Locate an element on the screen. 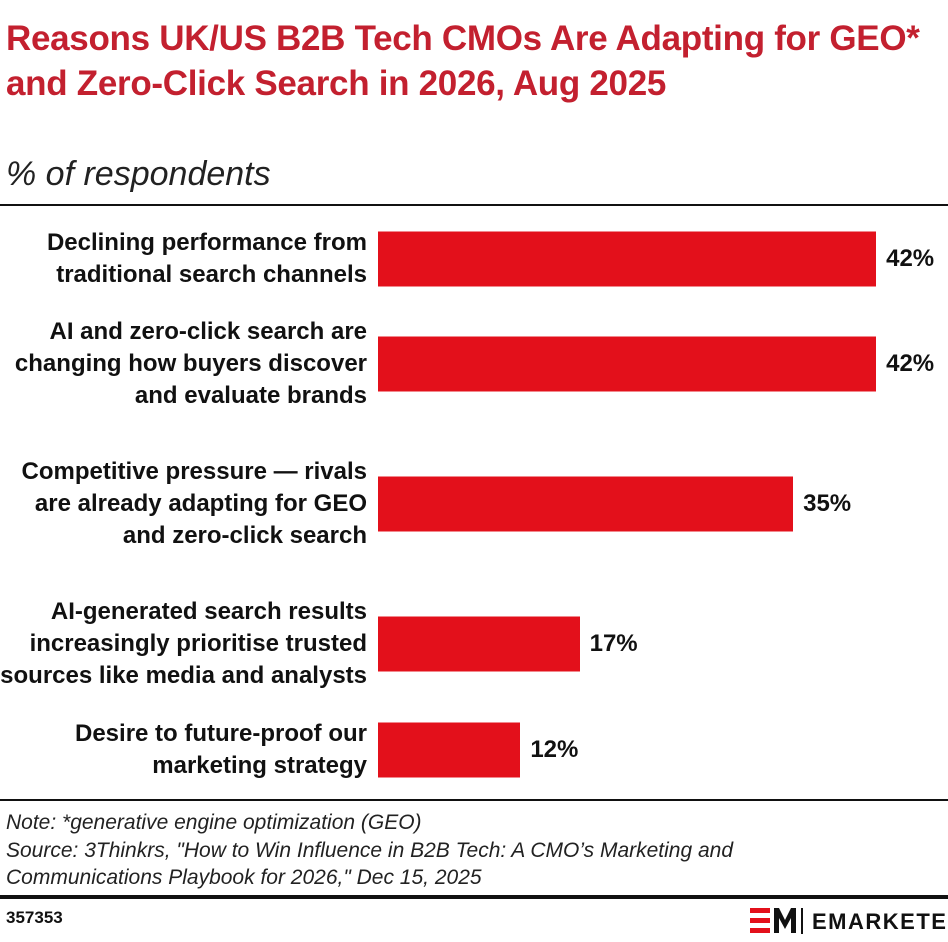 This screenshot has width=948, height=942. bottom-rule is located at coordinates (474, 800).